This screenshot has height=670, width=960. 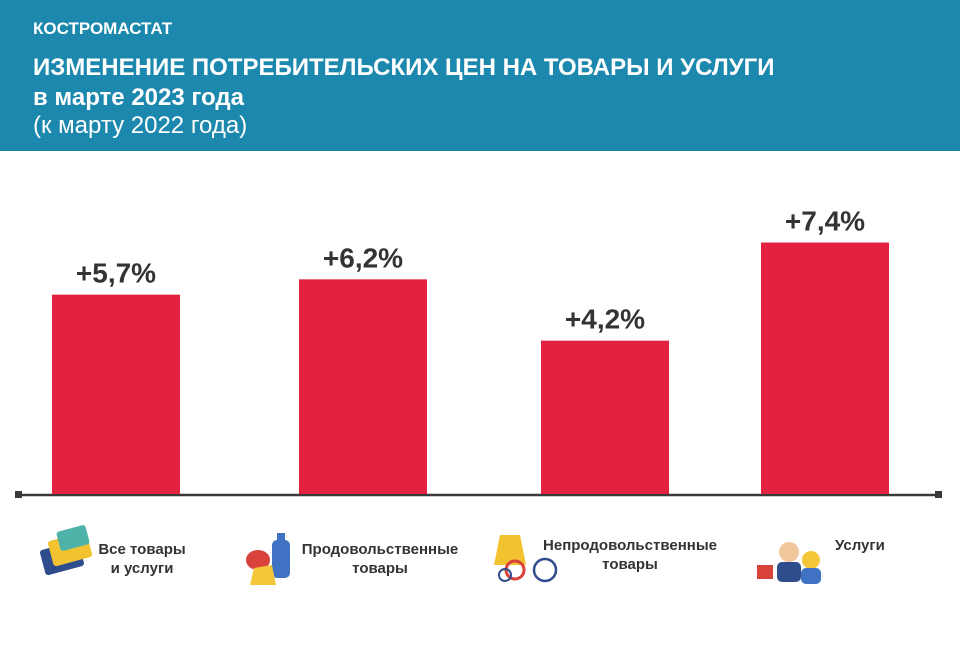 What do you see at coordinates (116, 273) in the screenshot?
I see `value-label: +5,7%` at bounding box center [116, 273].